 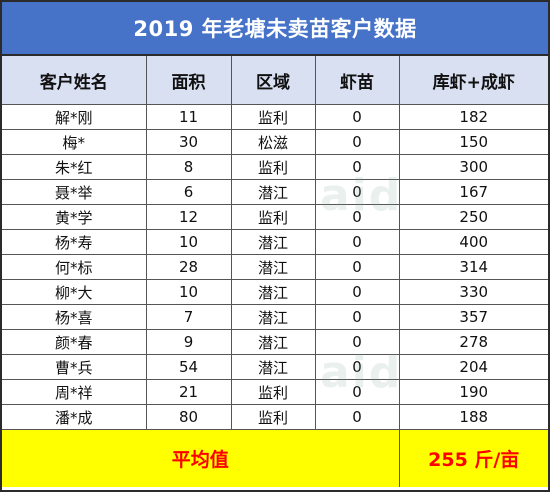 What do you see at coordinates (74, 217) in the screenshot?
I see `cell-customer-name: 黄*学` at bounding box center [74, 217].